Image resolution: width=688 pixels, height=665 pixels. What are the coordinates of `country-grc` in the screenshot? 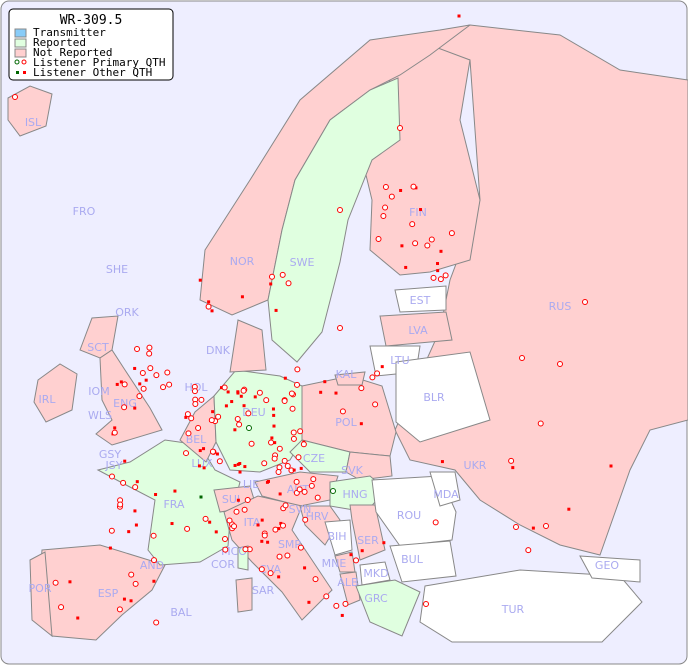 It's located at (388, 608).